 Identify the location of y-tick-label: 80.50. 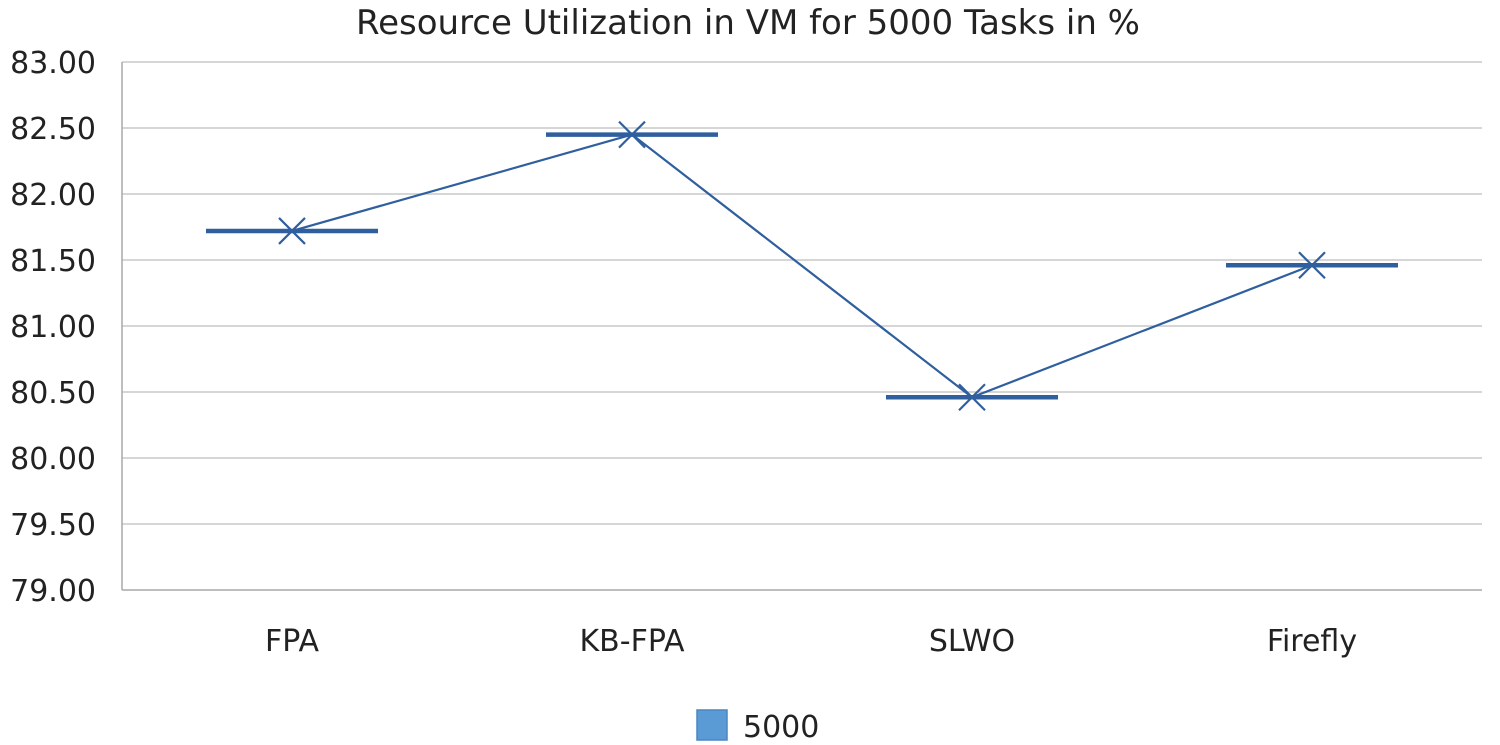
(53, 393).